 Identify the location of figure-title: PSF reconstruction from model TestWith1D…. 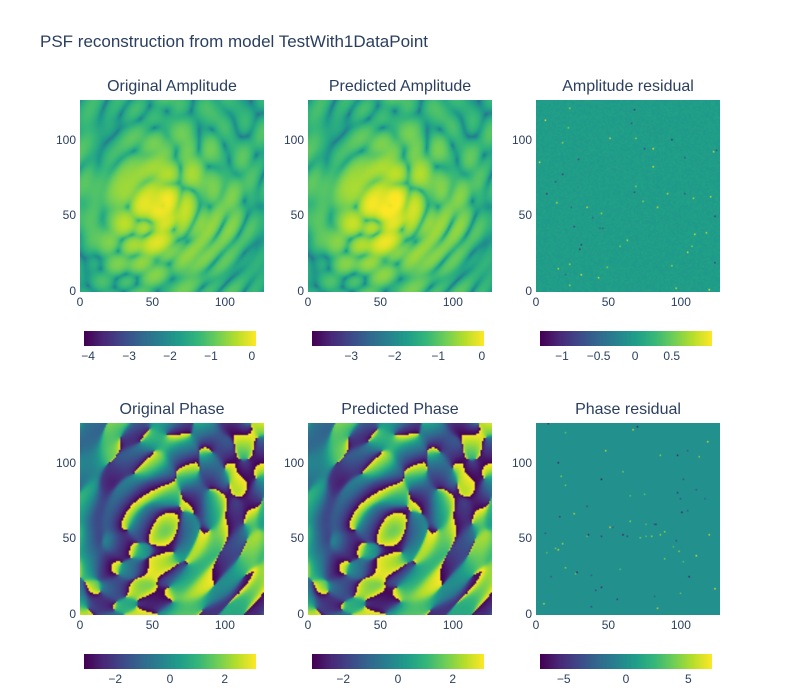
(234, 41).